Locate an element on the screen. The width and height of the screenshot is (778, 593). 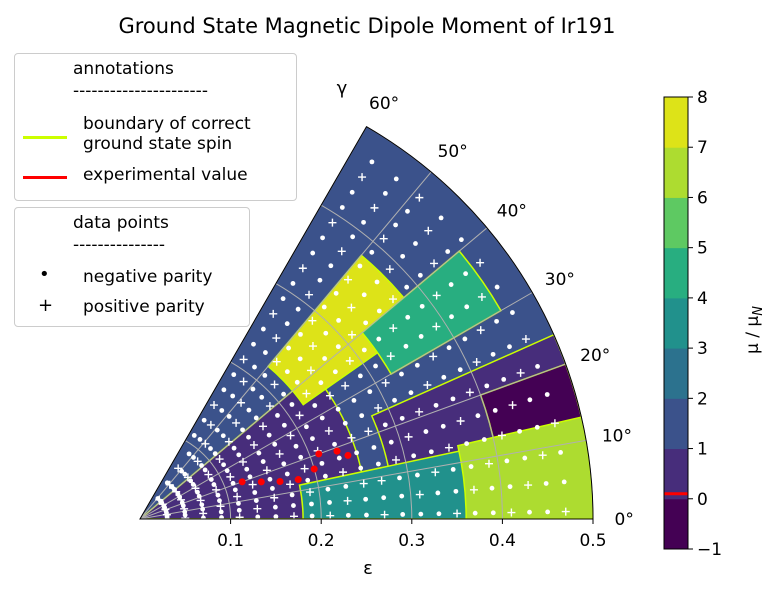
legend-experimental-line is located at coordinates (45, 177).